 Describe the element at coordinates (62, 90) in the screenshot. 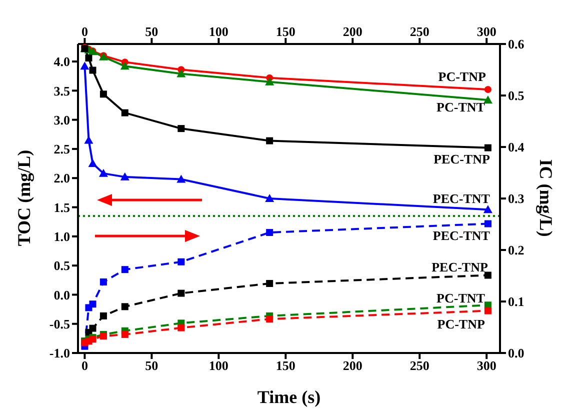

I see `y-tick-label: 3.5` at that location.